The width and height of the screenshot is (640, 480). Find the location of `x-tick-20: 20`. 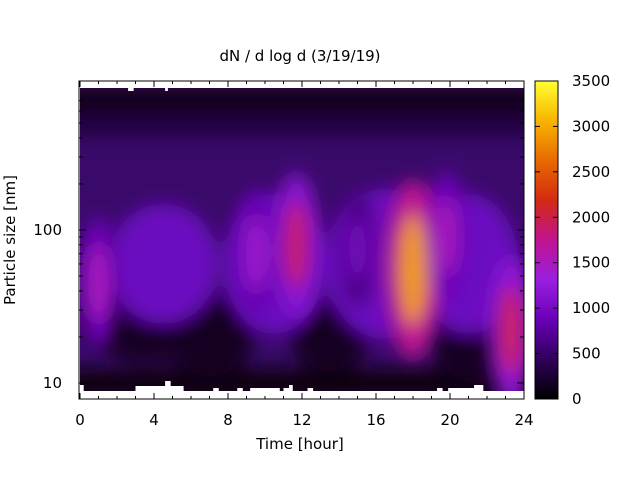

x-tick-20: 20 is located at coordinates (450, 255).